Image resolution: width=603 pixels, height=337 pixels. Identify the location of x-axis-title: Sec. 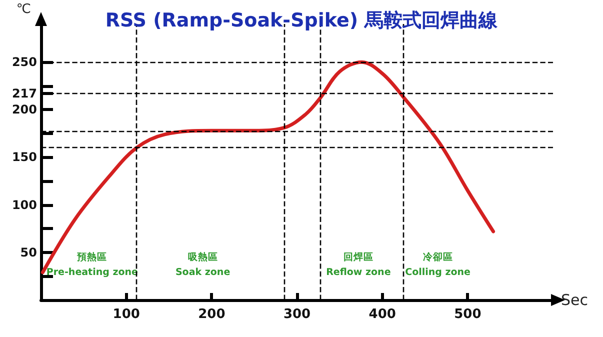
(574, 300).